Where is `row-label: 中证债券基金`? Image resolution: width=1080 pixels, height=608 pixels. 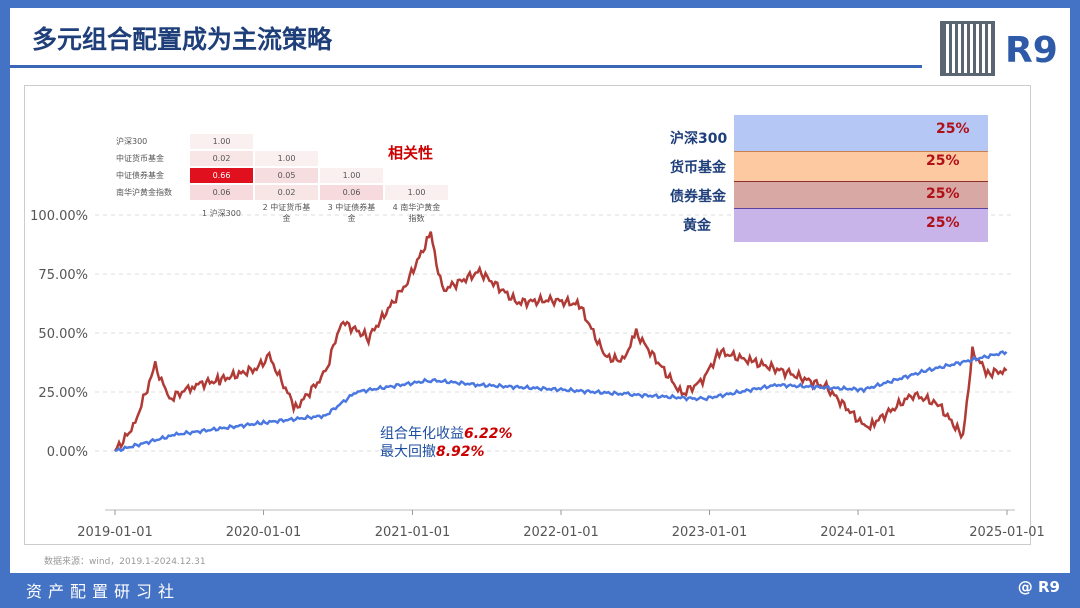 row-label: 中证债券基金 is located at coordinates (140, 175).